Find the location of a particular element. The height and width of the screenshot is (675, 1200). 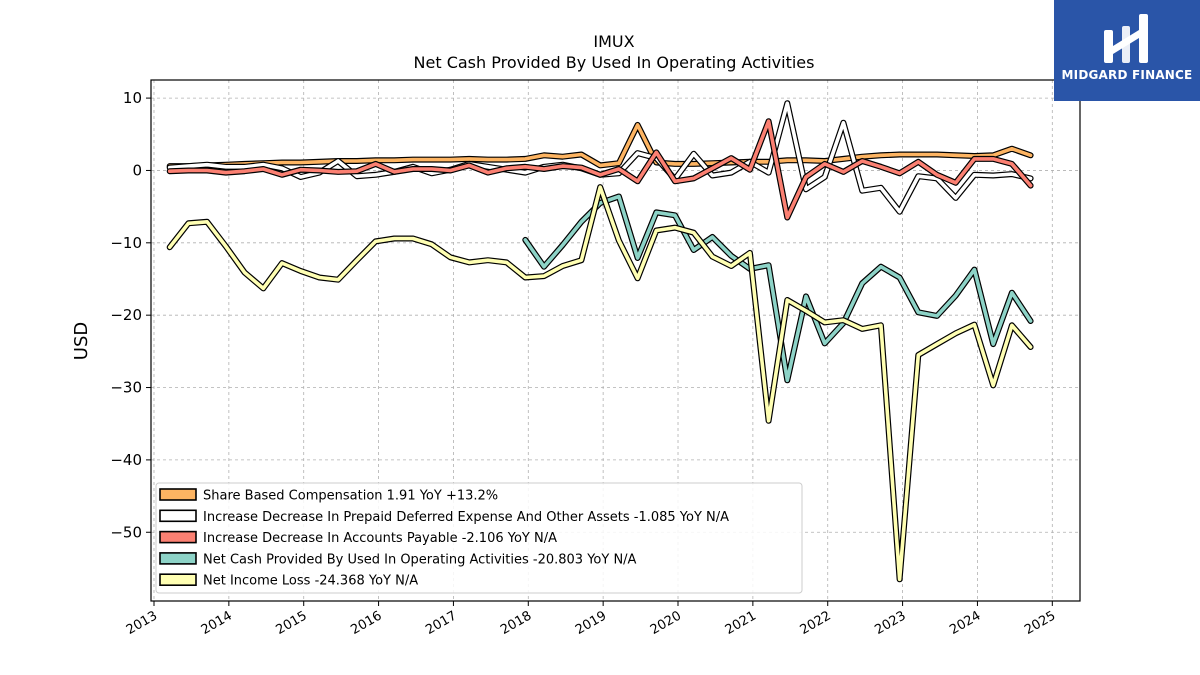

x-tick-label: 2013 is located at coordinates (142, 623).